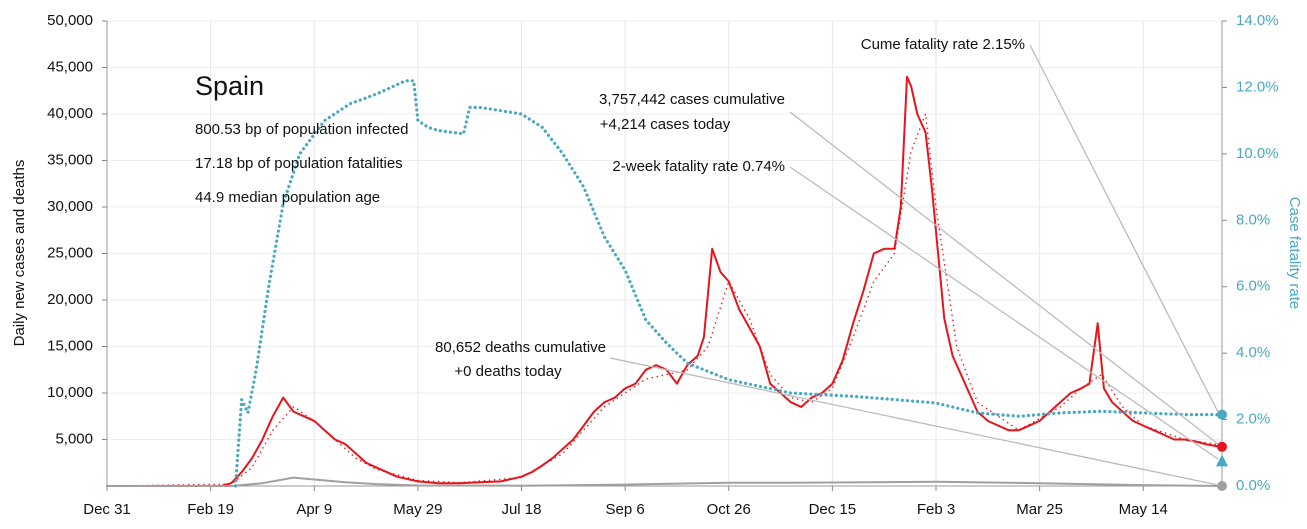 The image size is (1307, 529). What do you see at coordinates (1253, 419) in the screenshot?
I see `y2-tick-label: 2.0%` at bounding box center [1253, 419].